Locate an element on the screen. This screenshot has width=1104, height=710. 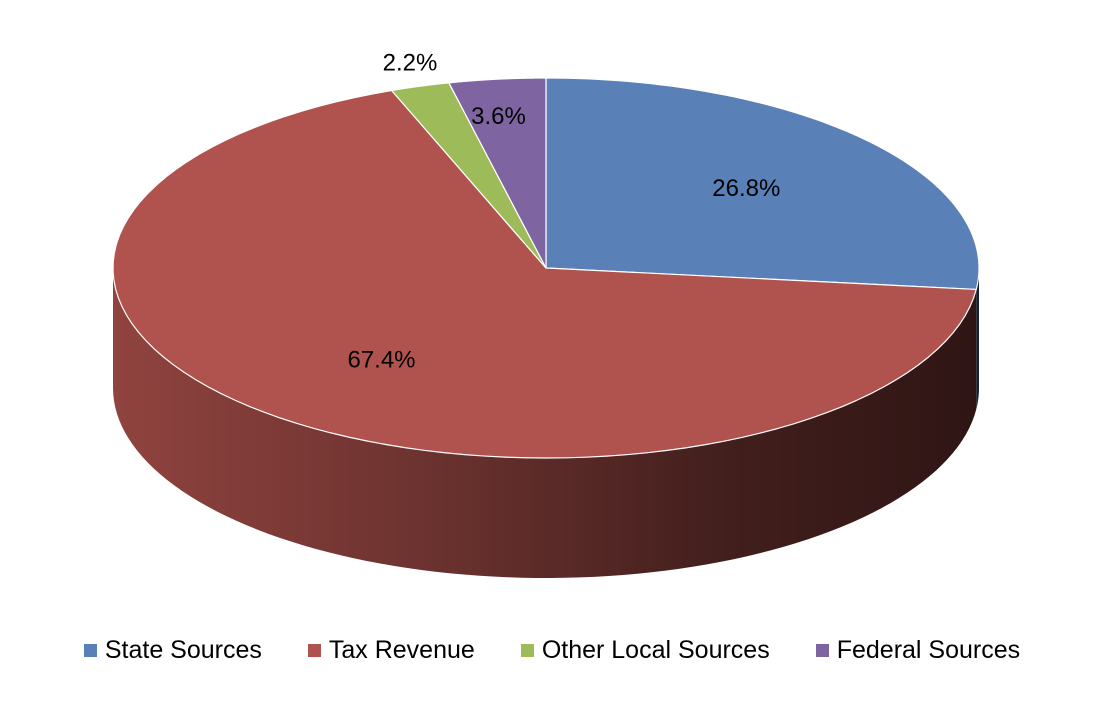
legend-item-federal-sources: Federal Sources is located at coordinates (918, 650).